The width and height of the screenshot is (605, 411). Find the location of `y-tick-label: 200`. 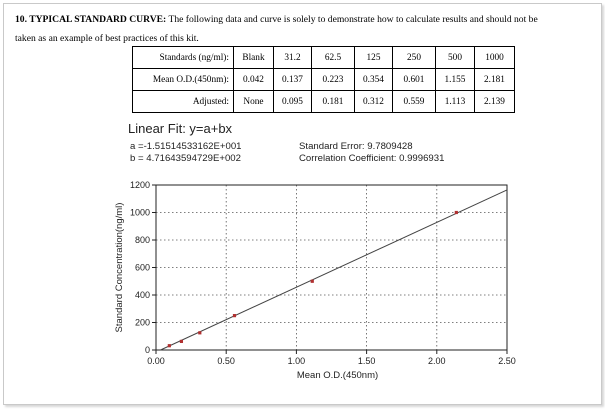

y-tick-label: 200 is located at coordinates (142, 323).